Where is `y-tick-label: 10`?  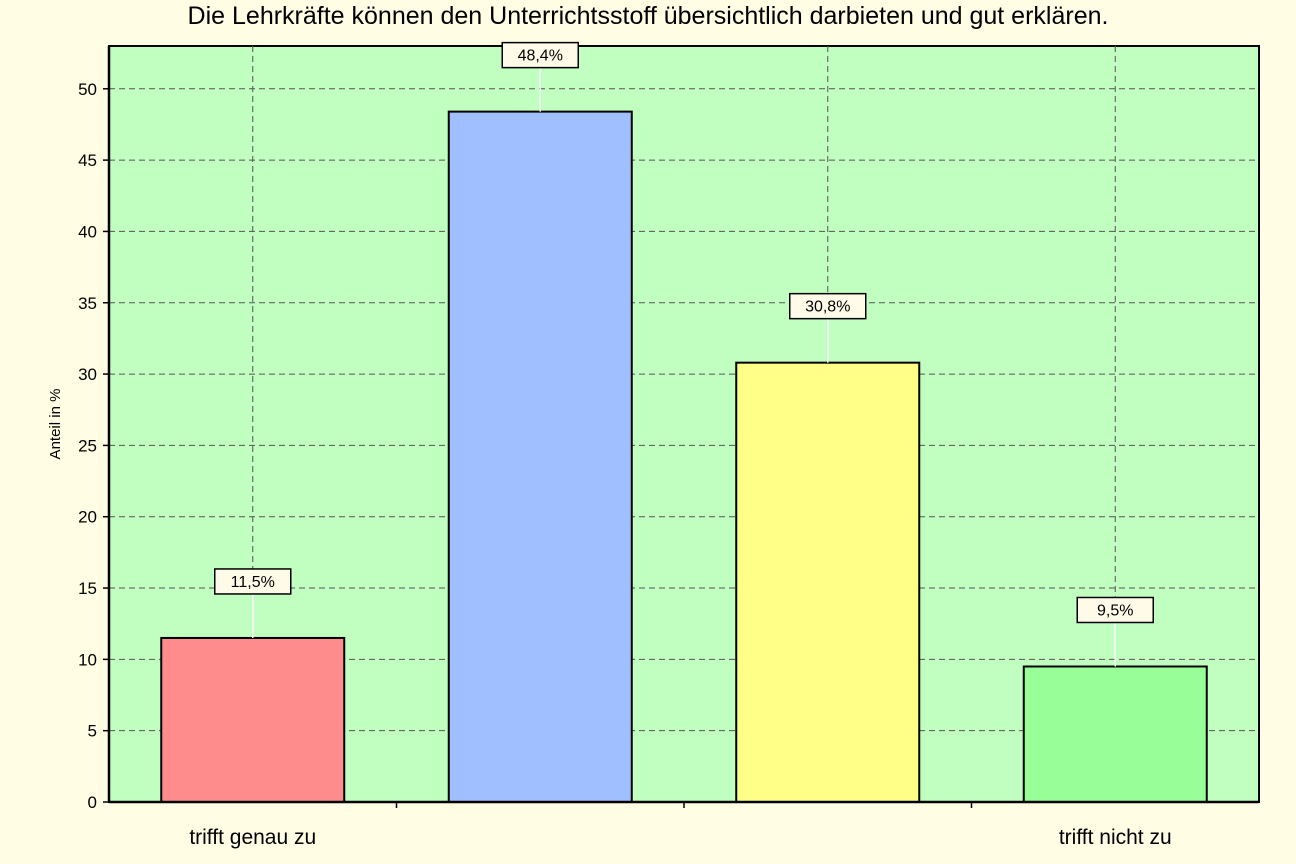
y-tick-label: 10 is located at coordinates (87, 659).